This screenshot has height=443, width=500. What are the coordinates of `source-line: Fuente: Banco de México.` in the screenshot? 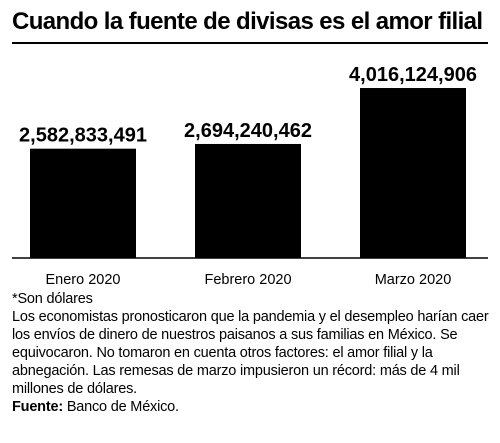 It's located at (251, 407).